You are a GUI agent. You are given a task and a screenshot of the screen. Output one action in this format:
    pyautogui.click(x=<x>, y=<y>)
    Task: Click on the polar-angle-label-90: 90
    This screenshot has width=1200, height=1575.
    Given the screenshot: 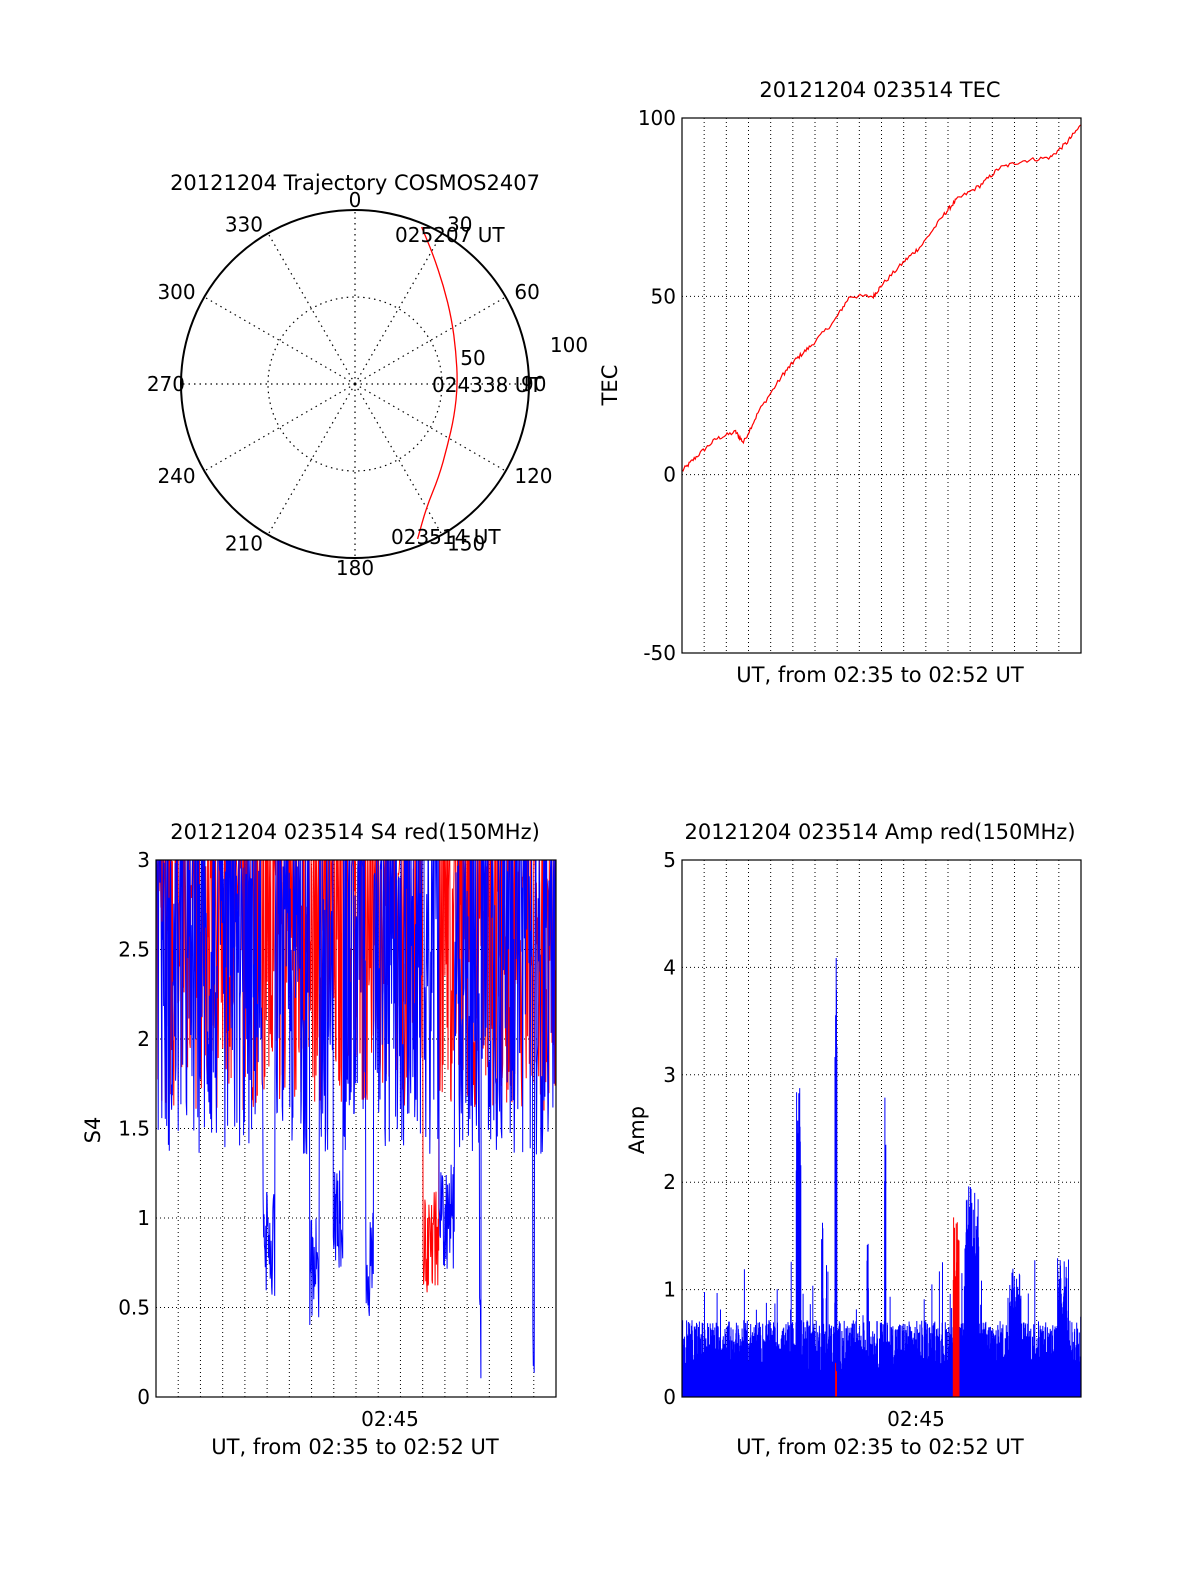 What is the action you would take?
    pyautogui.click(x=533, y=384)
    